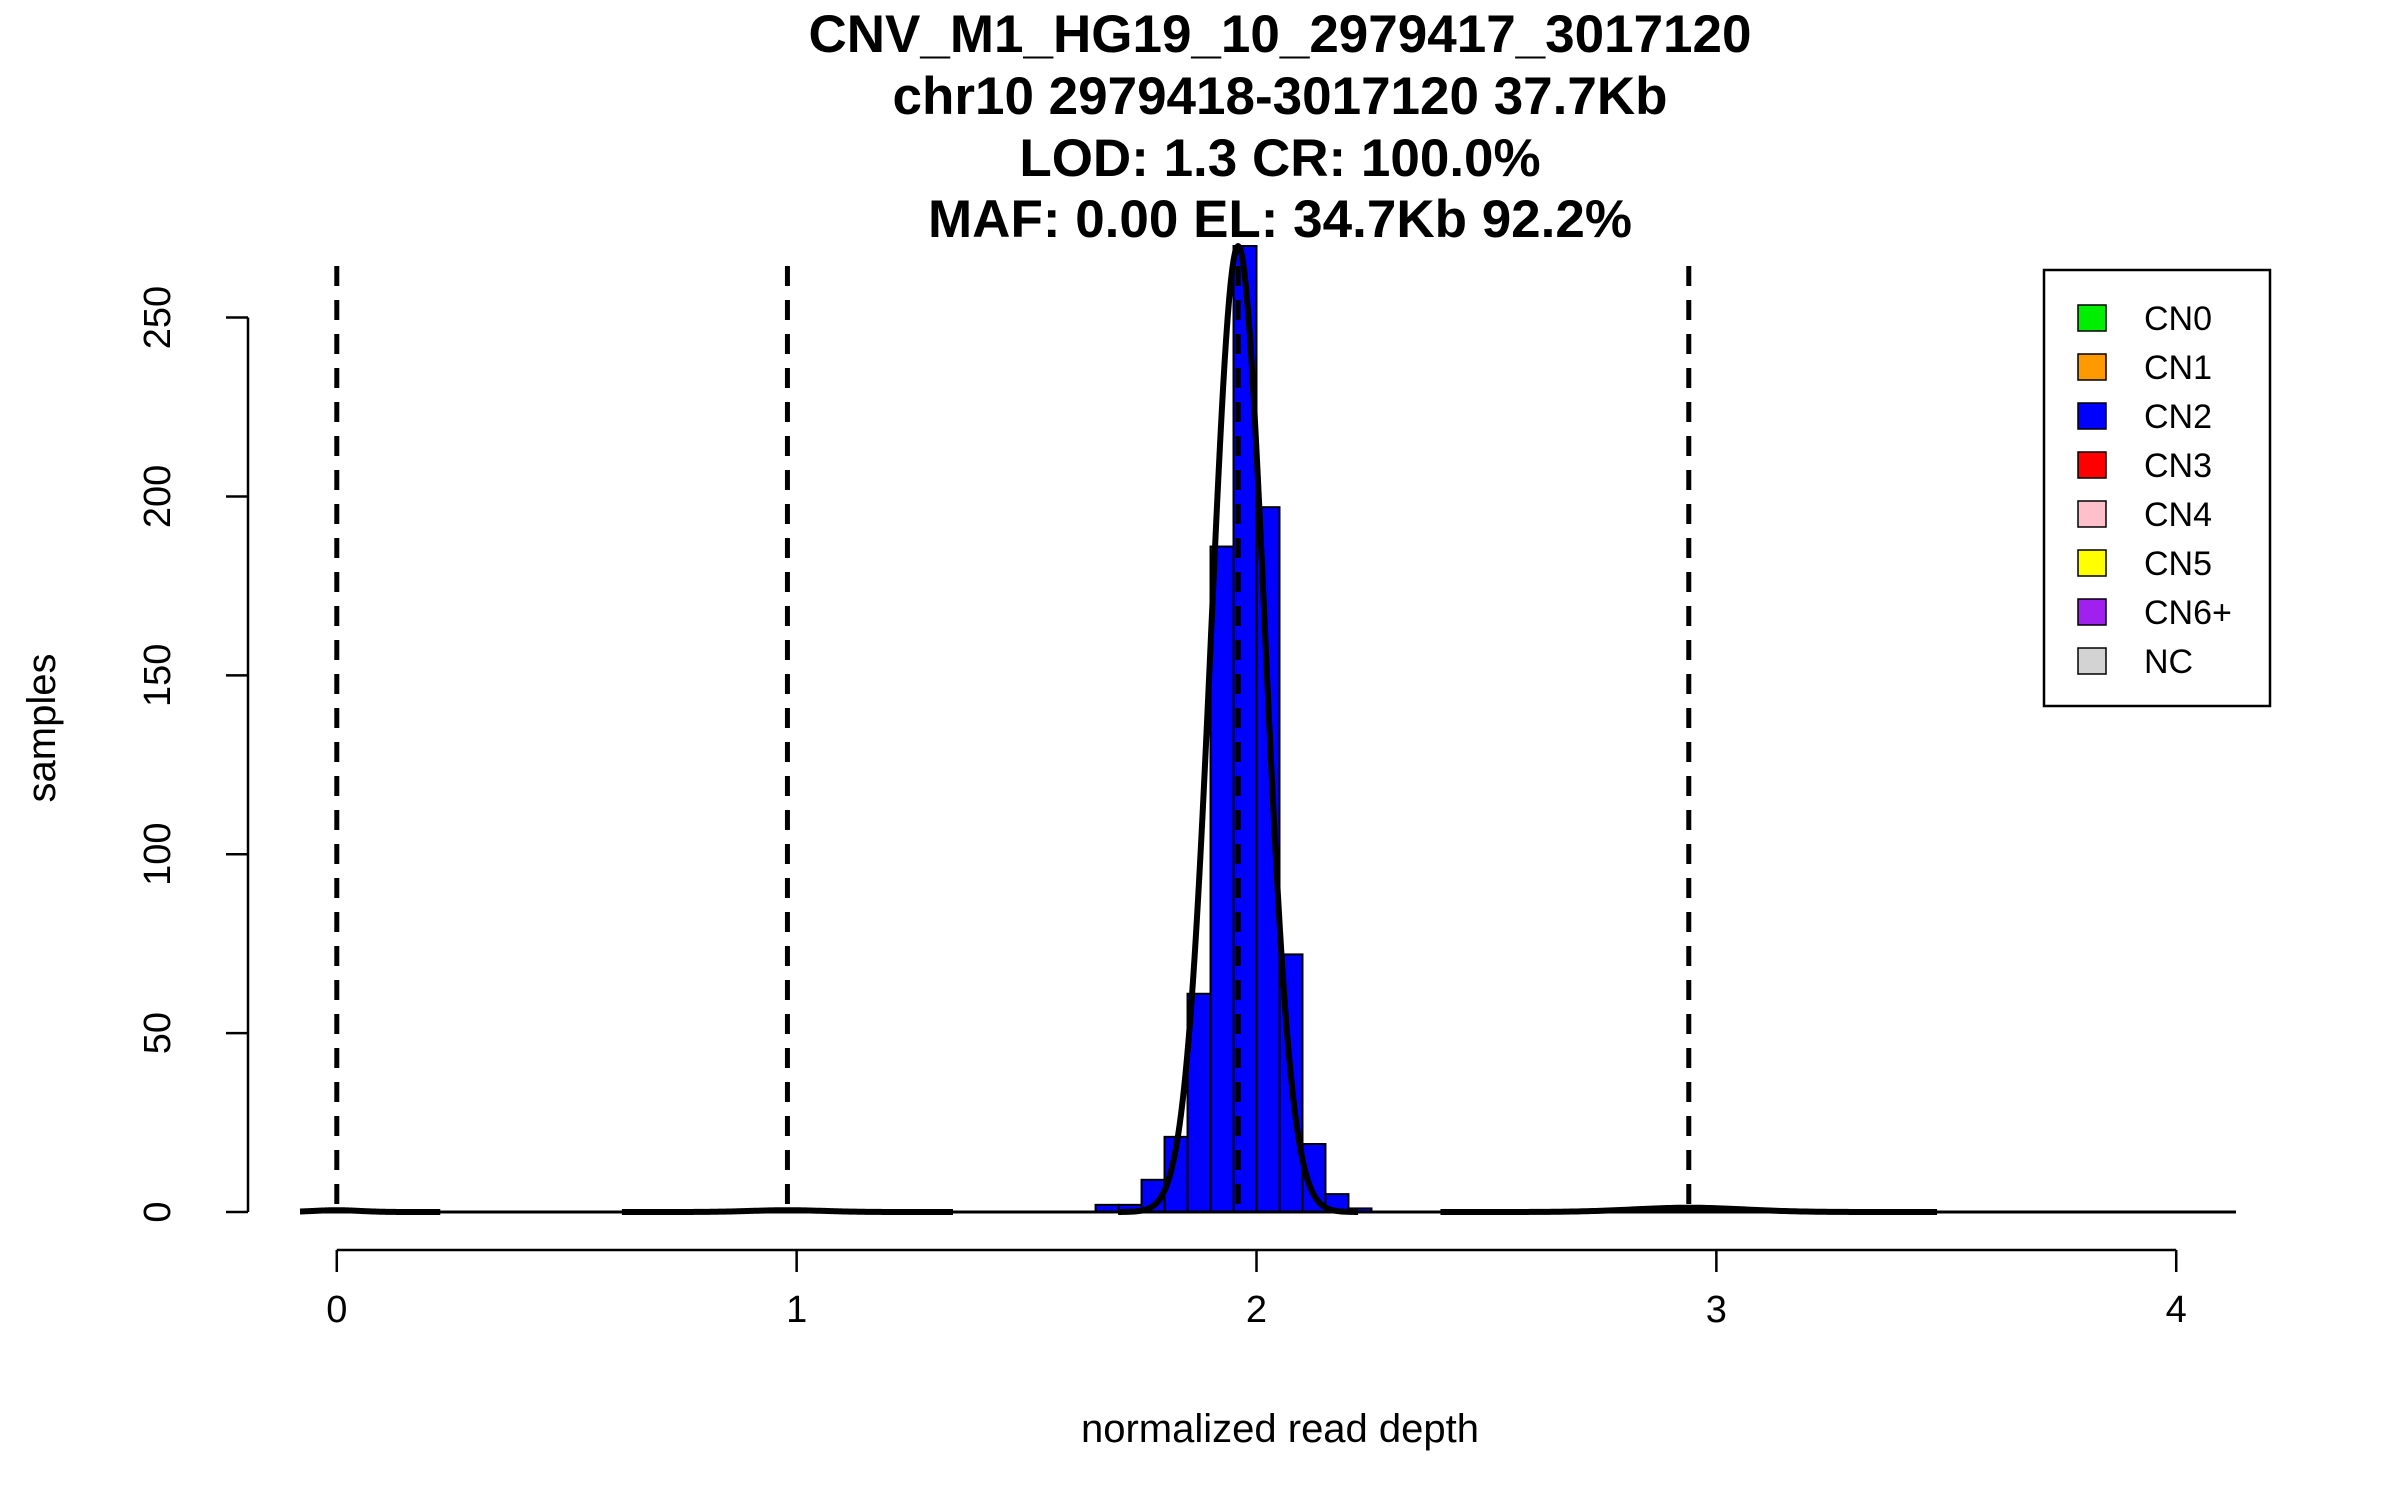  I want to click on title-line-1: CNV_M1_HG19_10_2979417_3017120, so click(1280, 34).